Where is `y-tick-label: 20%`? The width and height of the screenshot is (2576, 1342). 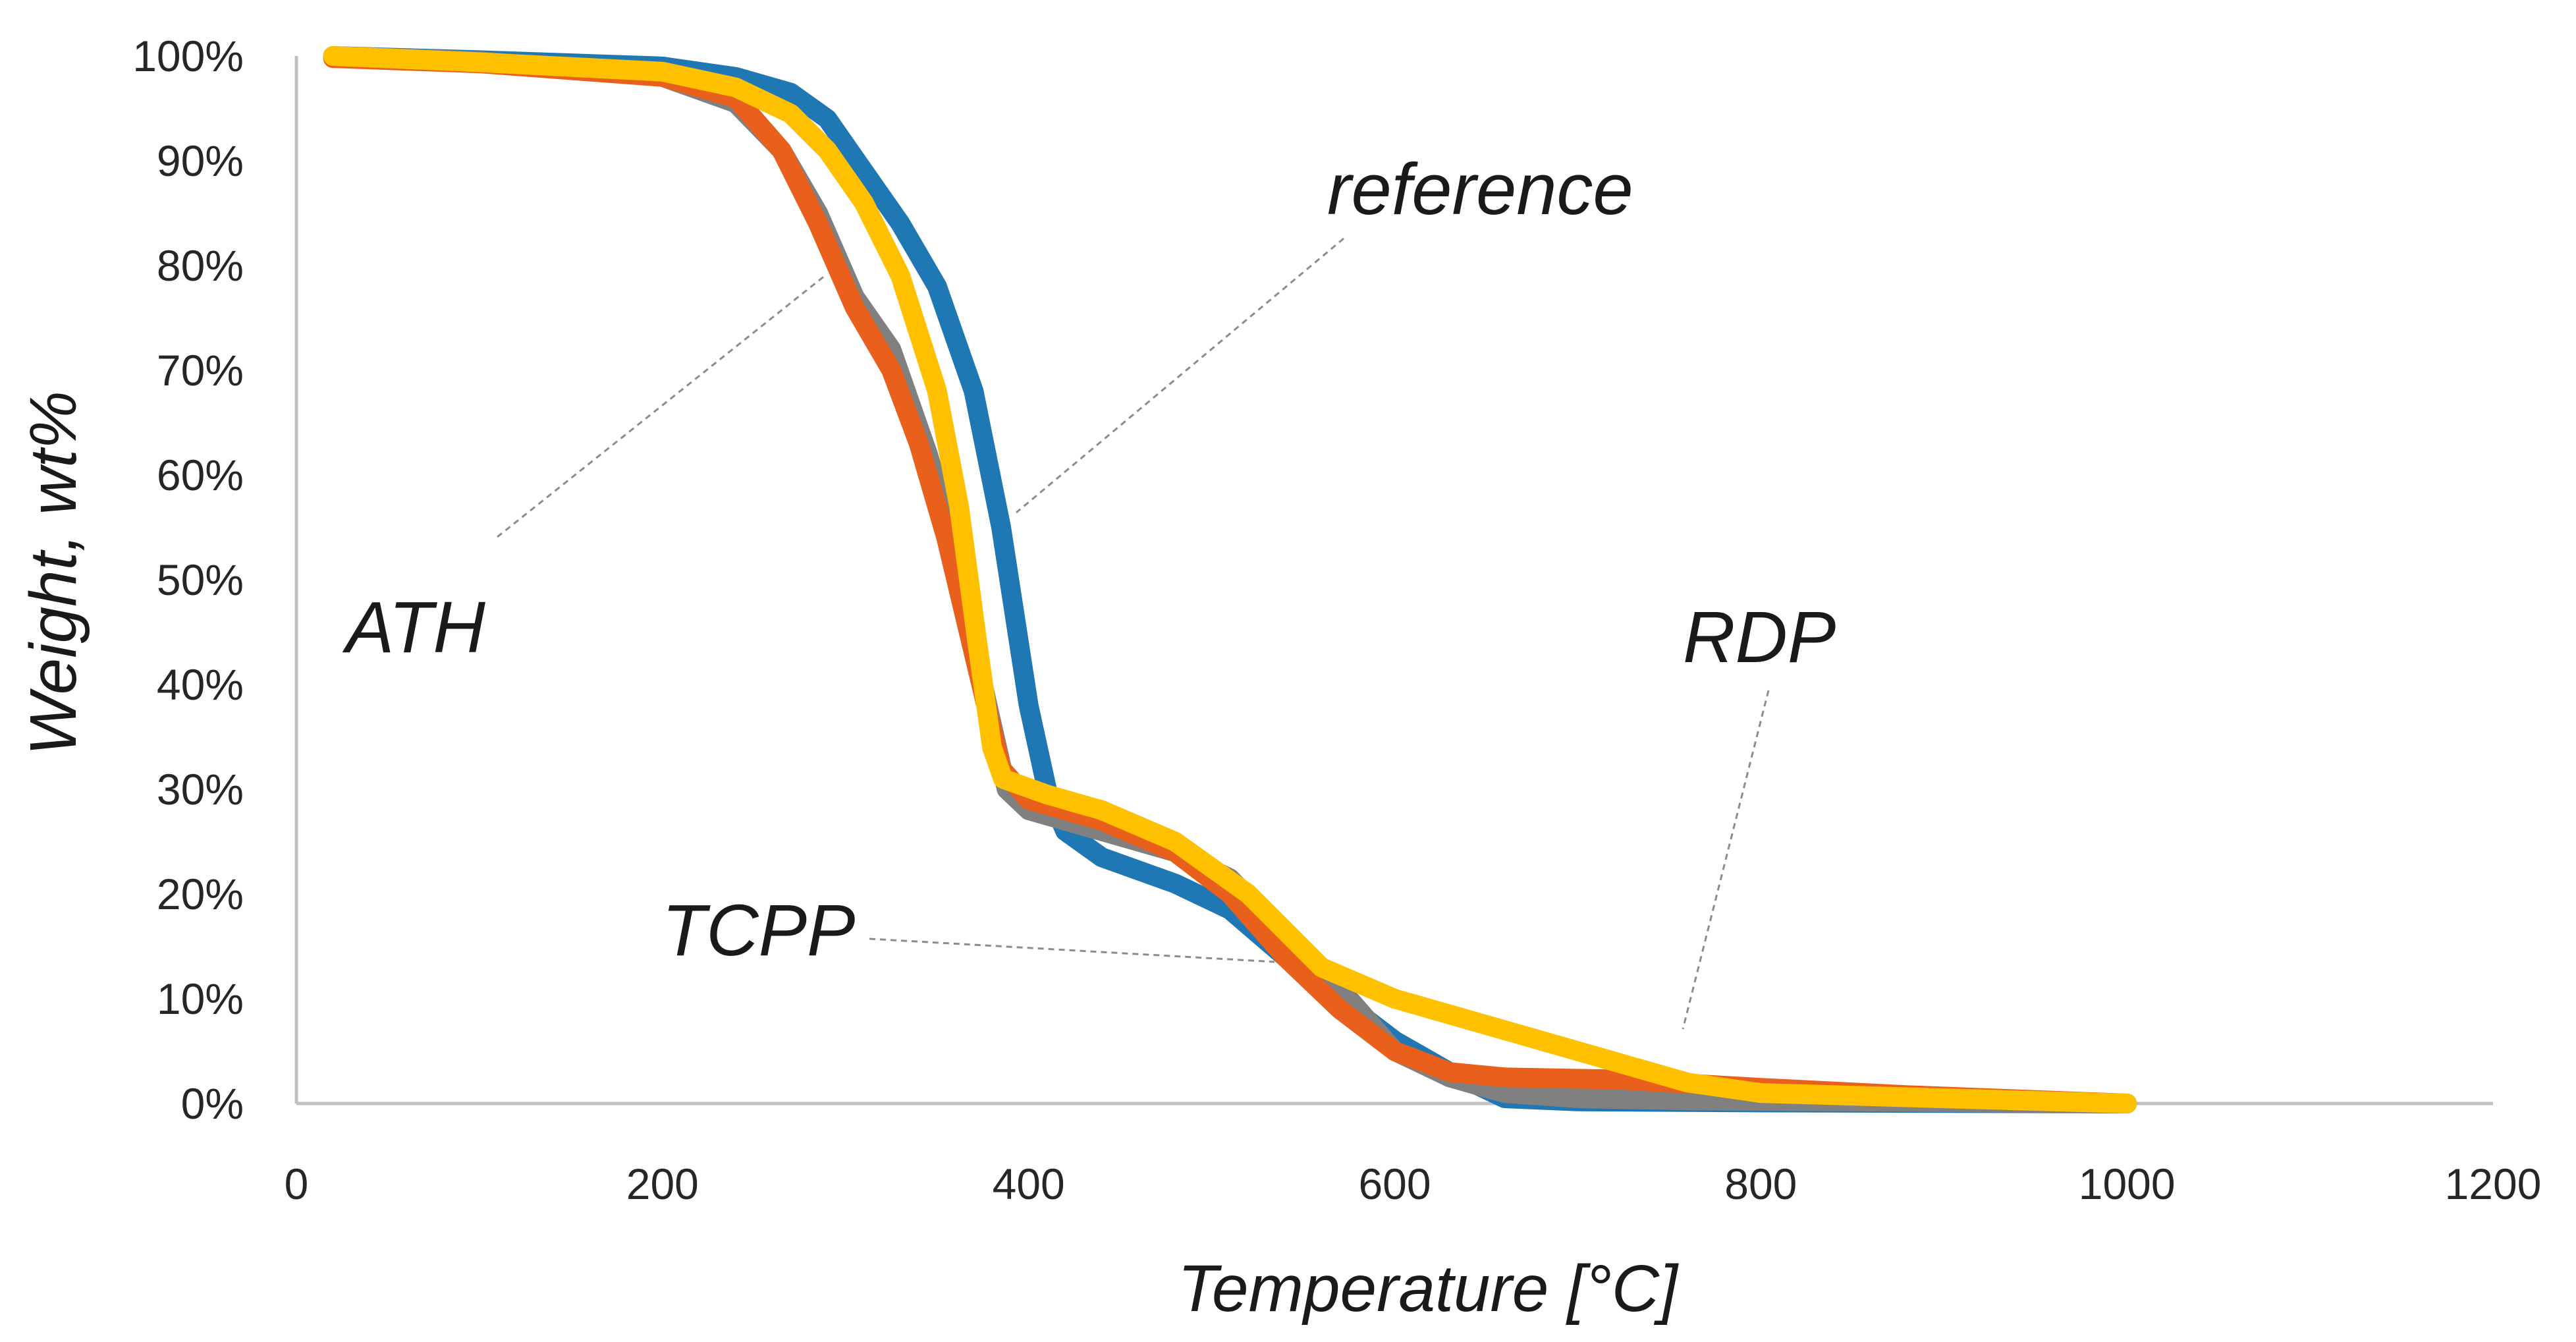 y-tick-label: 20% is located at coordinates (200, 894).